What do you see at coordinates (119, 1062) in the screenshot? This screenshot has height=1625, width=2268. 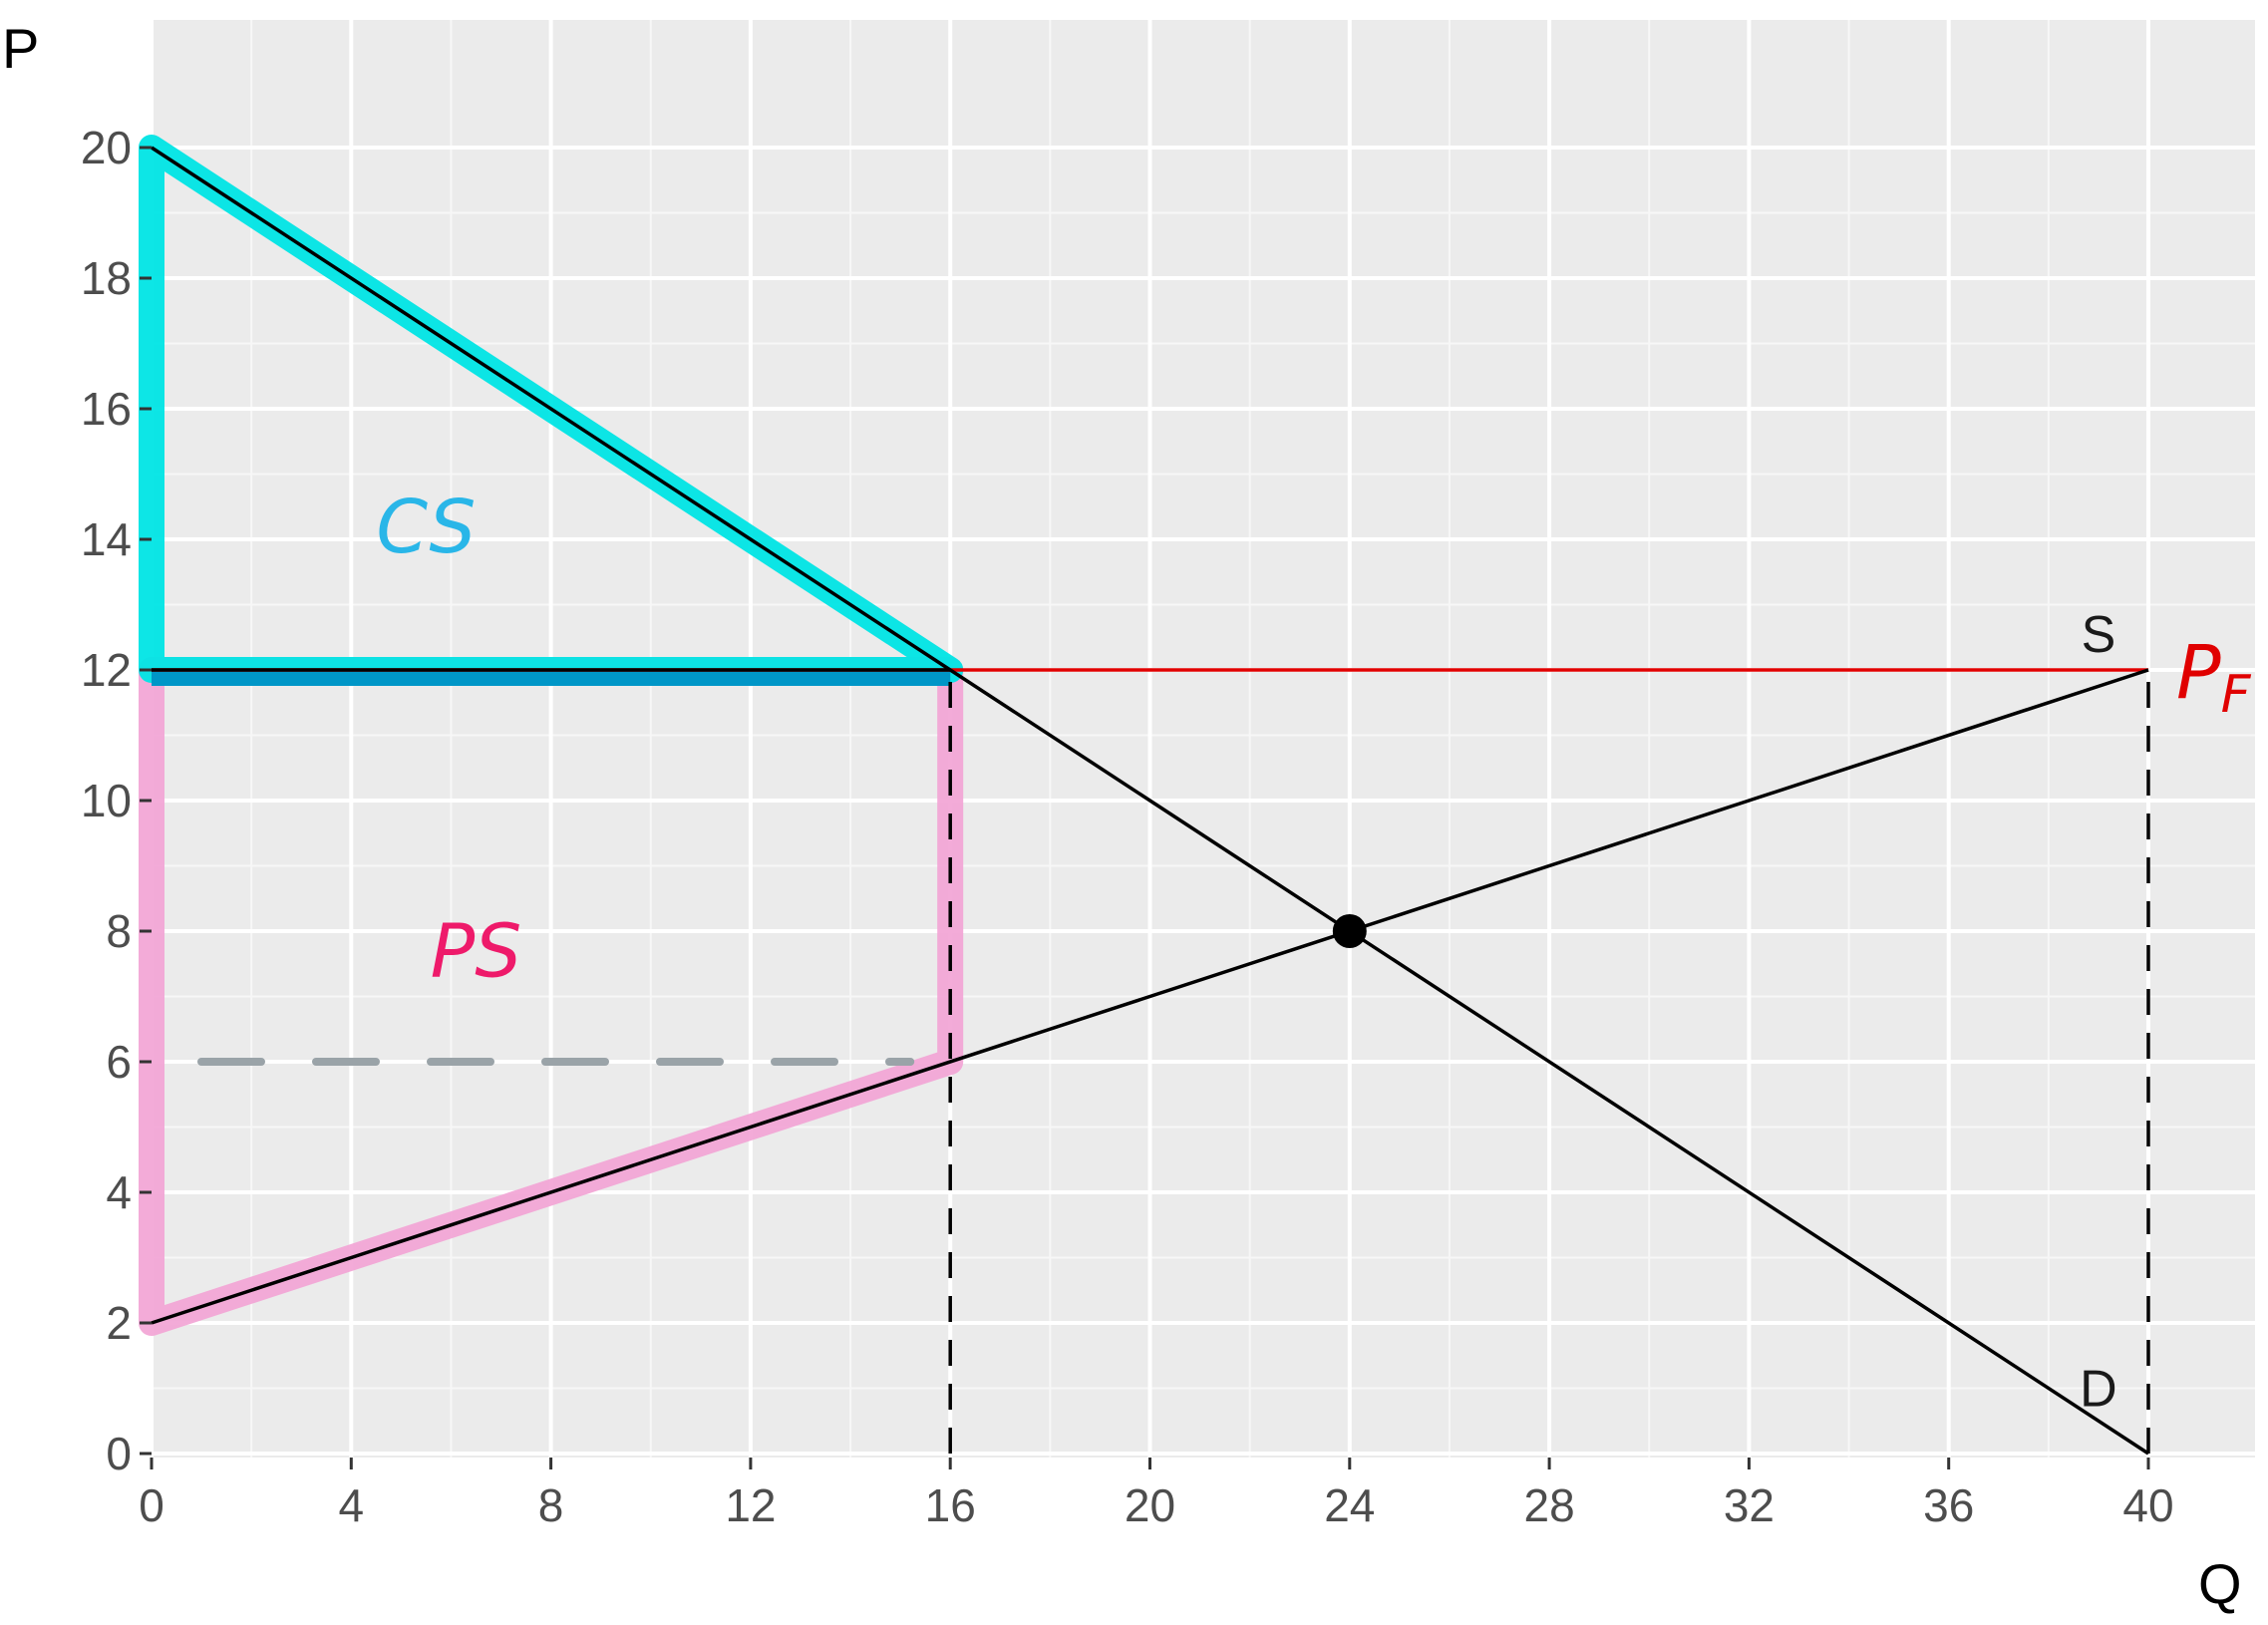 I see `y-tick-label: 6` at bounding box center [119, 1062].